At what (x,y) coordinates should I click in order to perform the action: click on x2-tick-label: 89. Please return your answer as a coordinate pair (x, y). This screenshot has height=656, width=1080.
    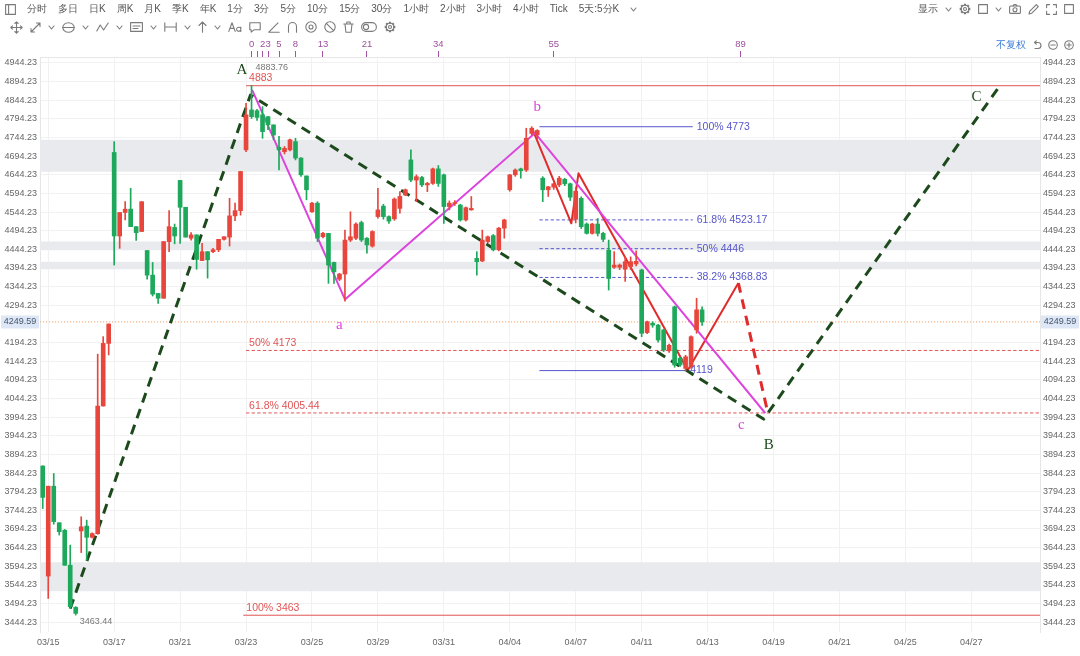
    Looking at the image, I should click on (740, 43).